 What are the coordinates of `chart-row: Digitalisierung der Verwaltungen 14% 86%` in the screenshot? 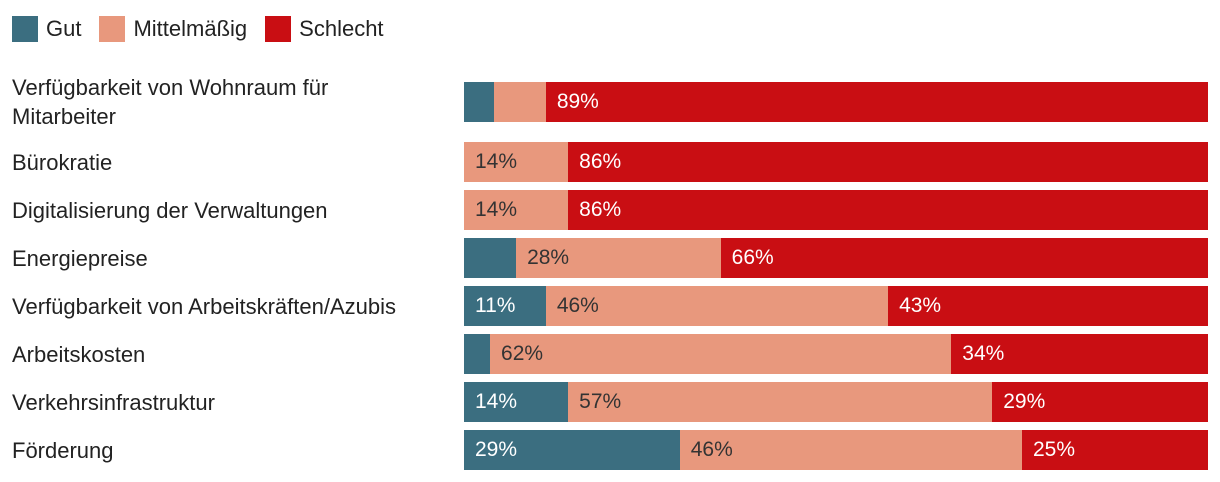 It's located at (610, 210).